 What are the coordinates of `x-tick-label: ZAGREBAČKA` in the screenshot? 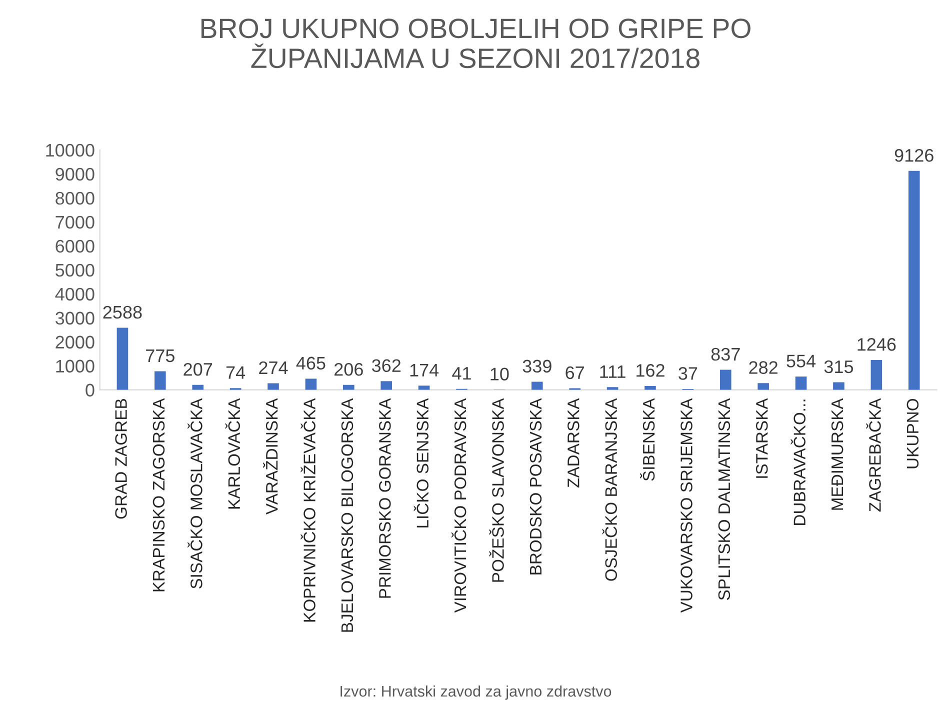 It's located at (873, 455).